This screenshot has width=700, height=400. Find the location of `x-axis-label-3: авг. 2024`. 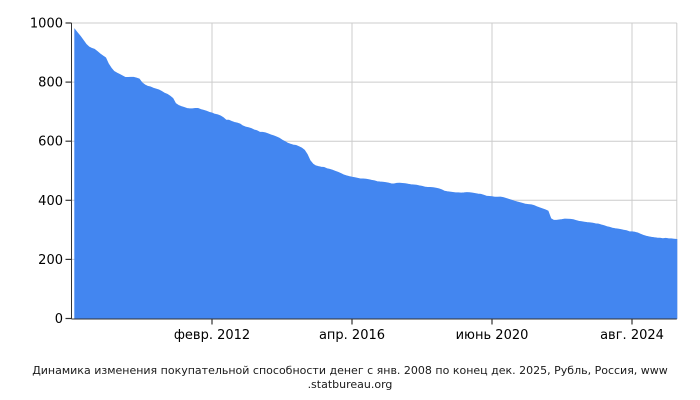

x-axis-label-3: авг. 2024 is located at coordinates (632, 335).